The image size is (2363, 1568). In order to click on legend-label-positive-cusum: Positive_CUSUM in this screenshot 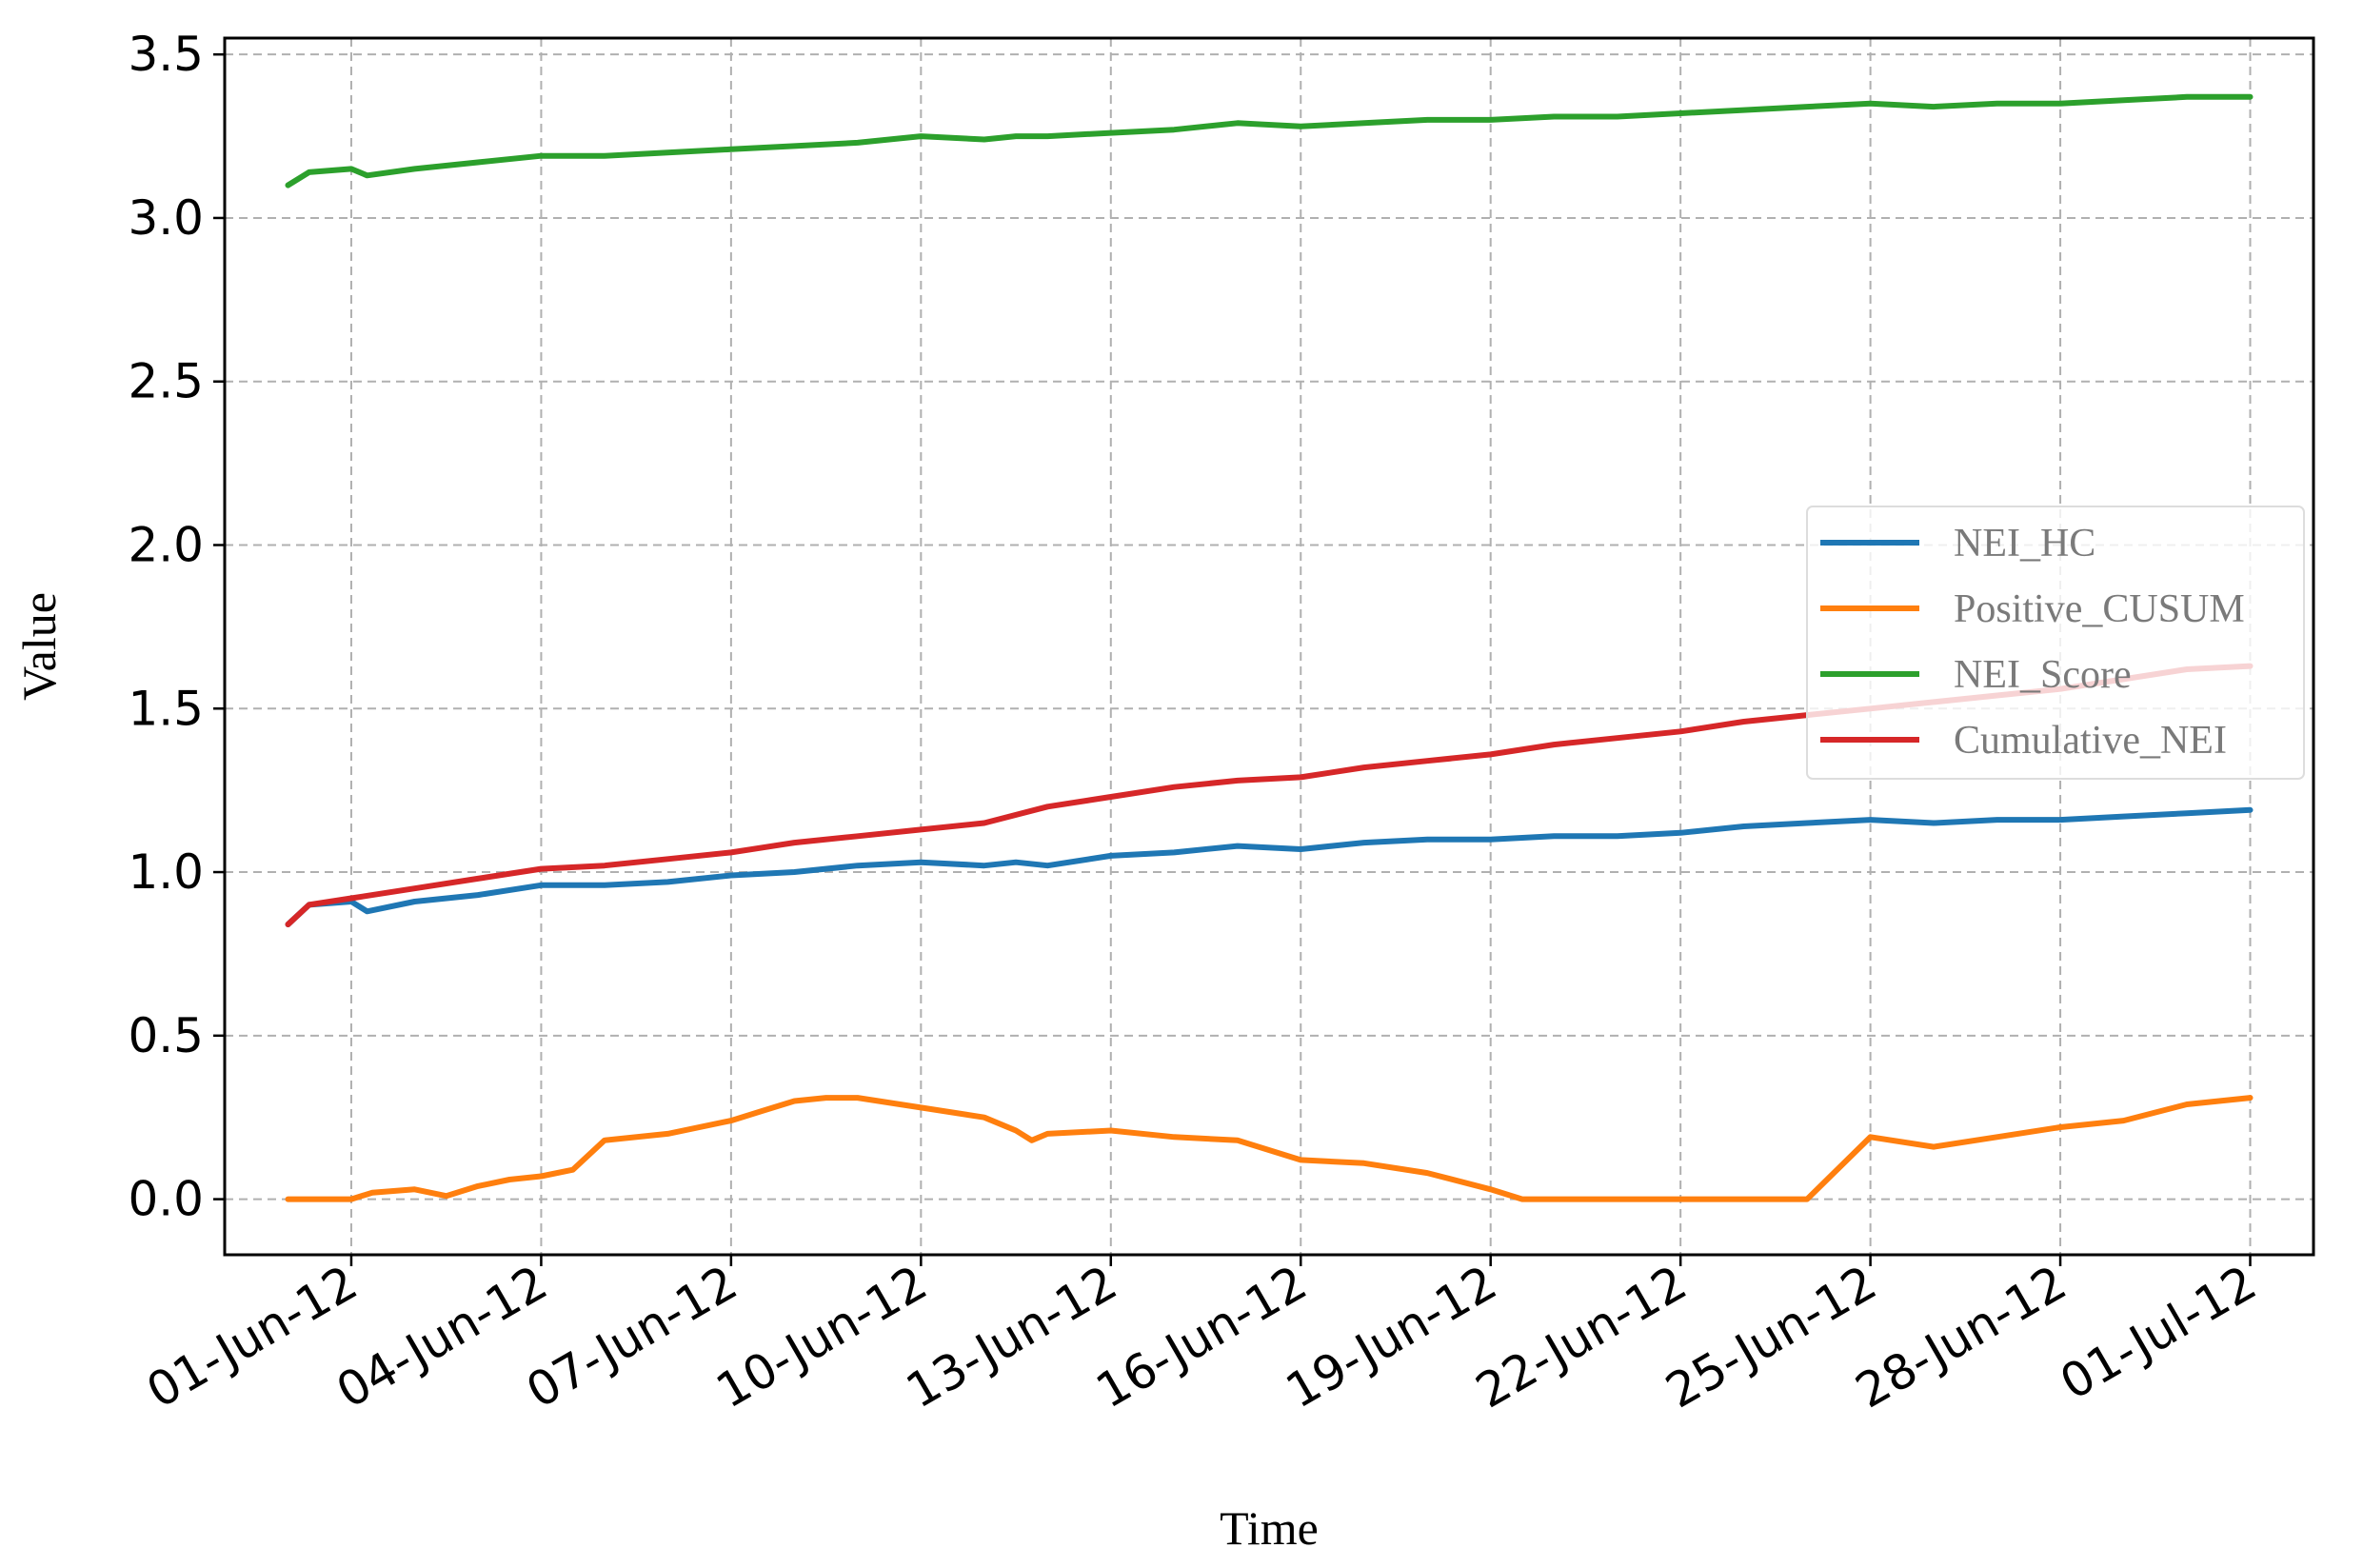, I will do `click(2099, 609)`.